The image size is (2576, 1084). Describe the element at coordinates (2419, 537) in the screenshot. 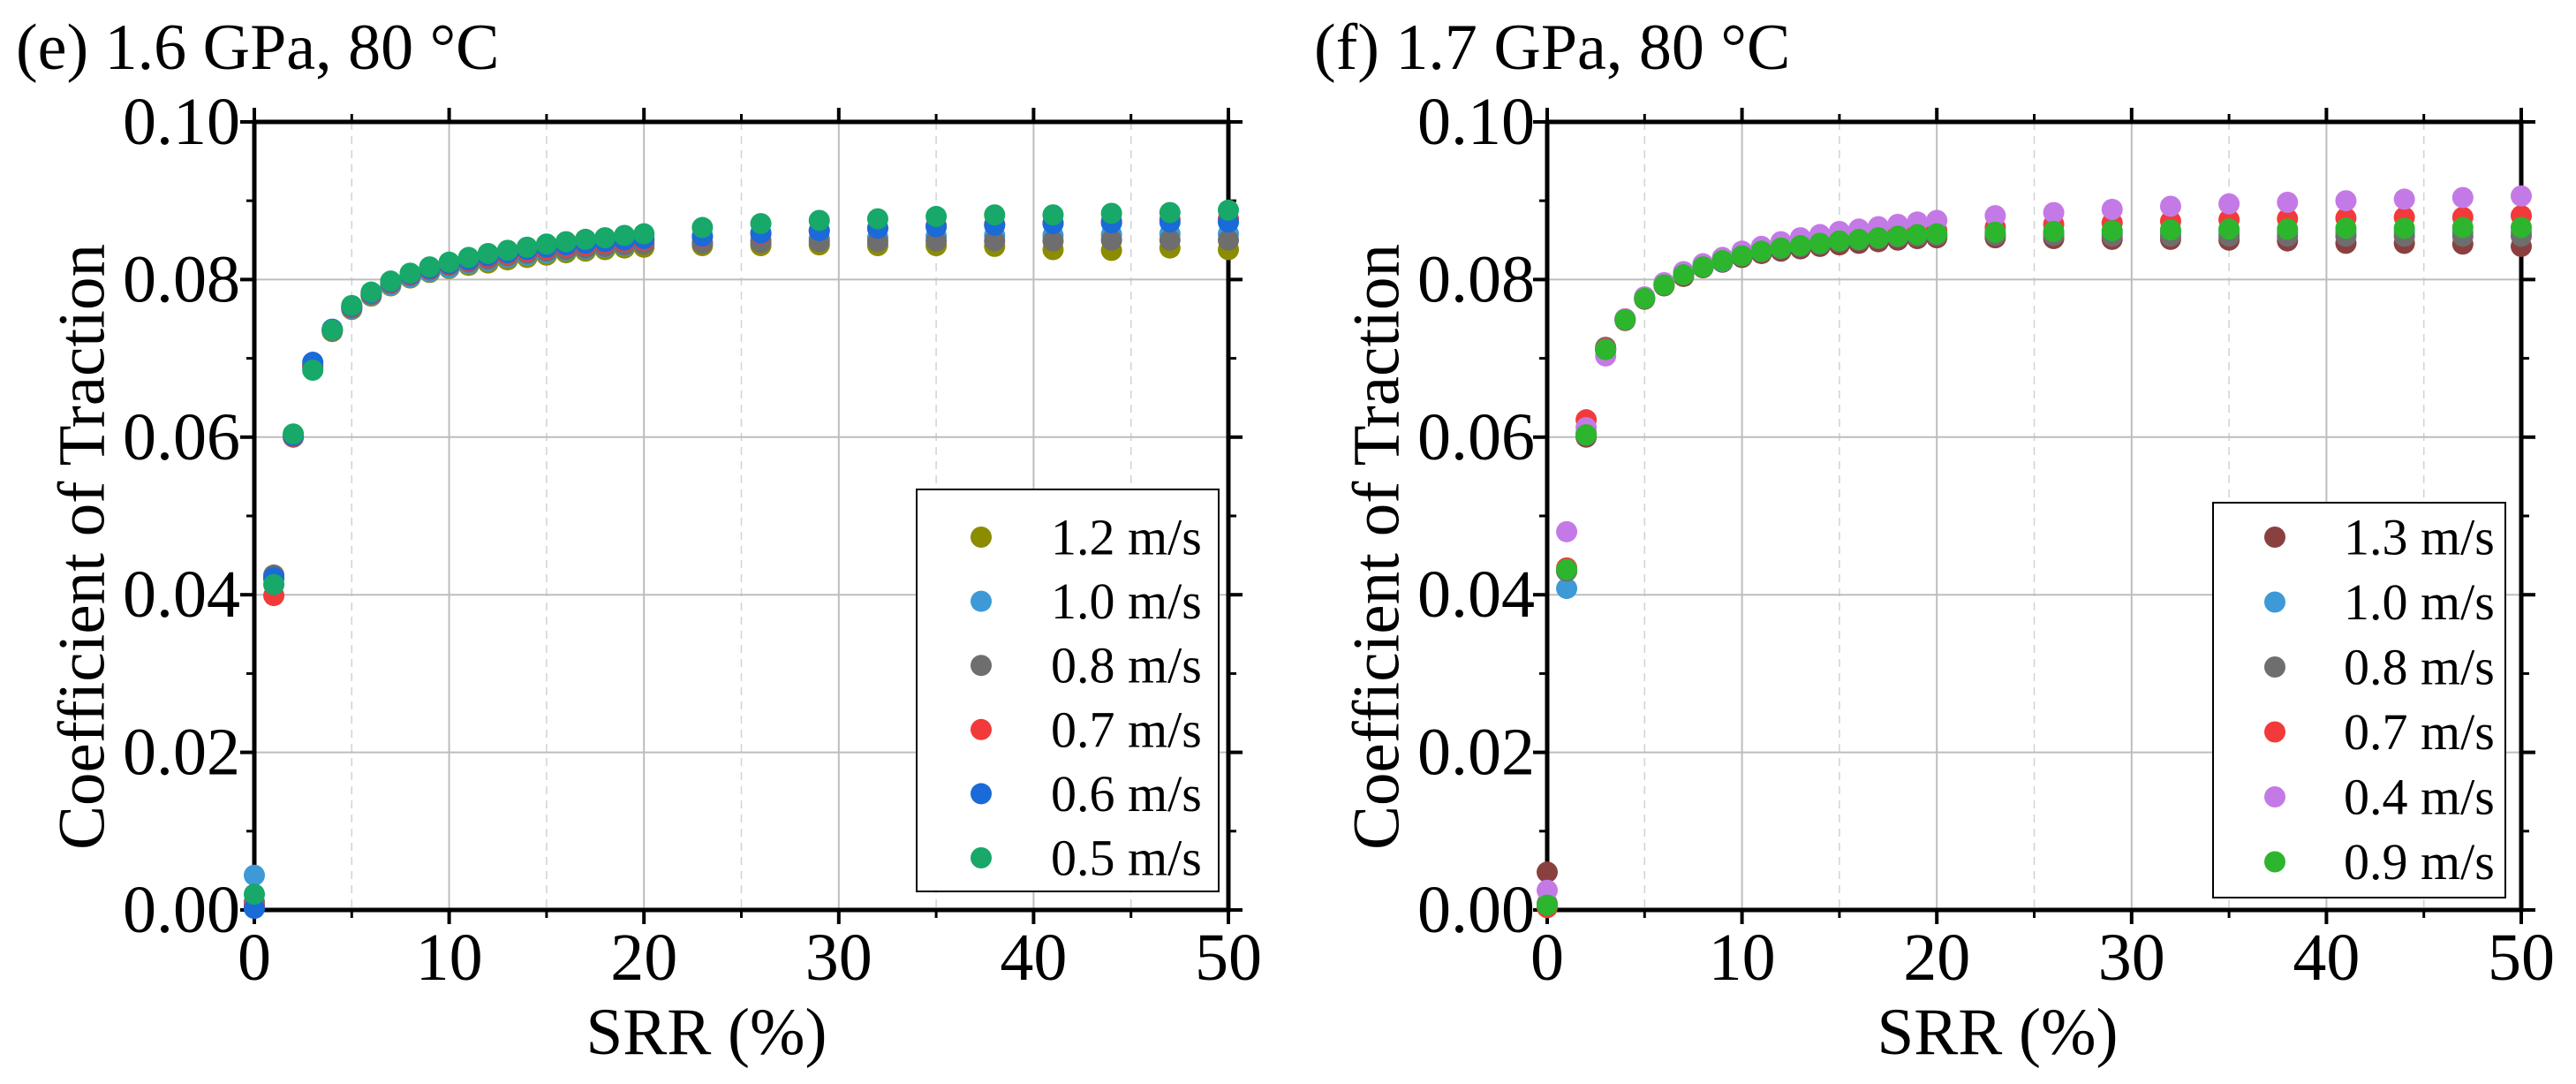

I see `legend-label: 1.3 m/s` at that location.